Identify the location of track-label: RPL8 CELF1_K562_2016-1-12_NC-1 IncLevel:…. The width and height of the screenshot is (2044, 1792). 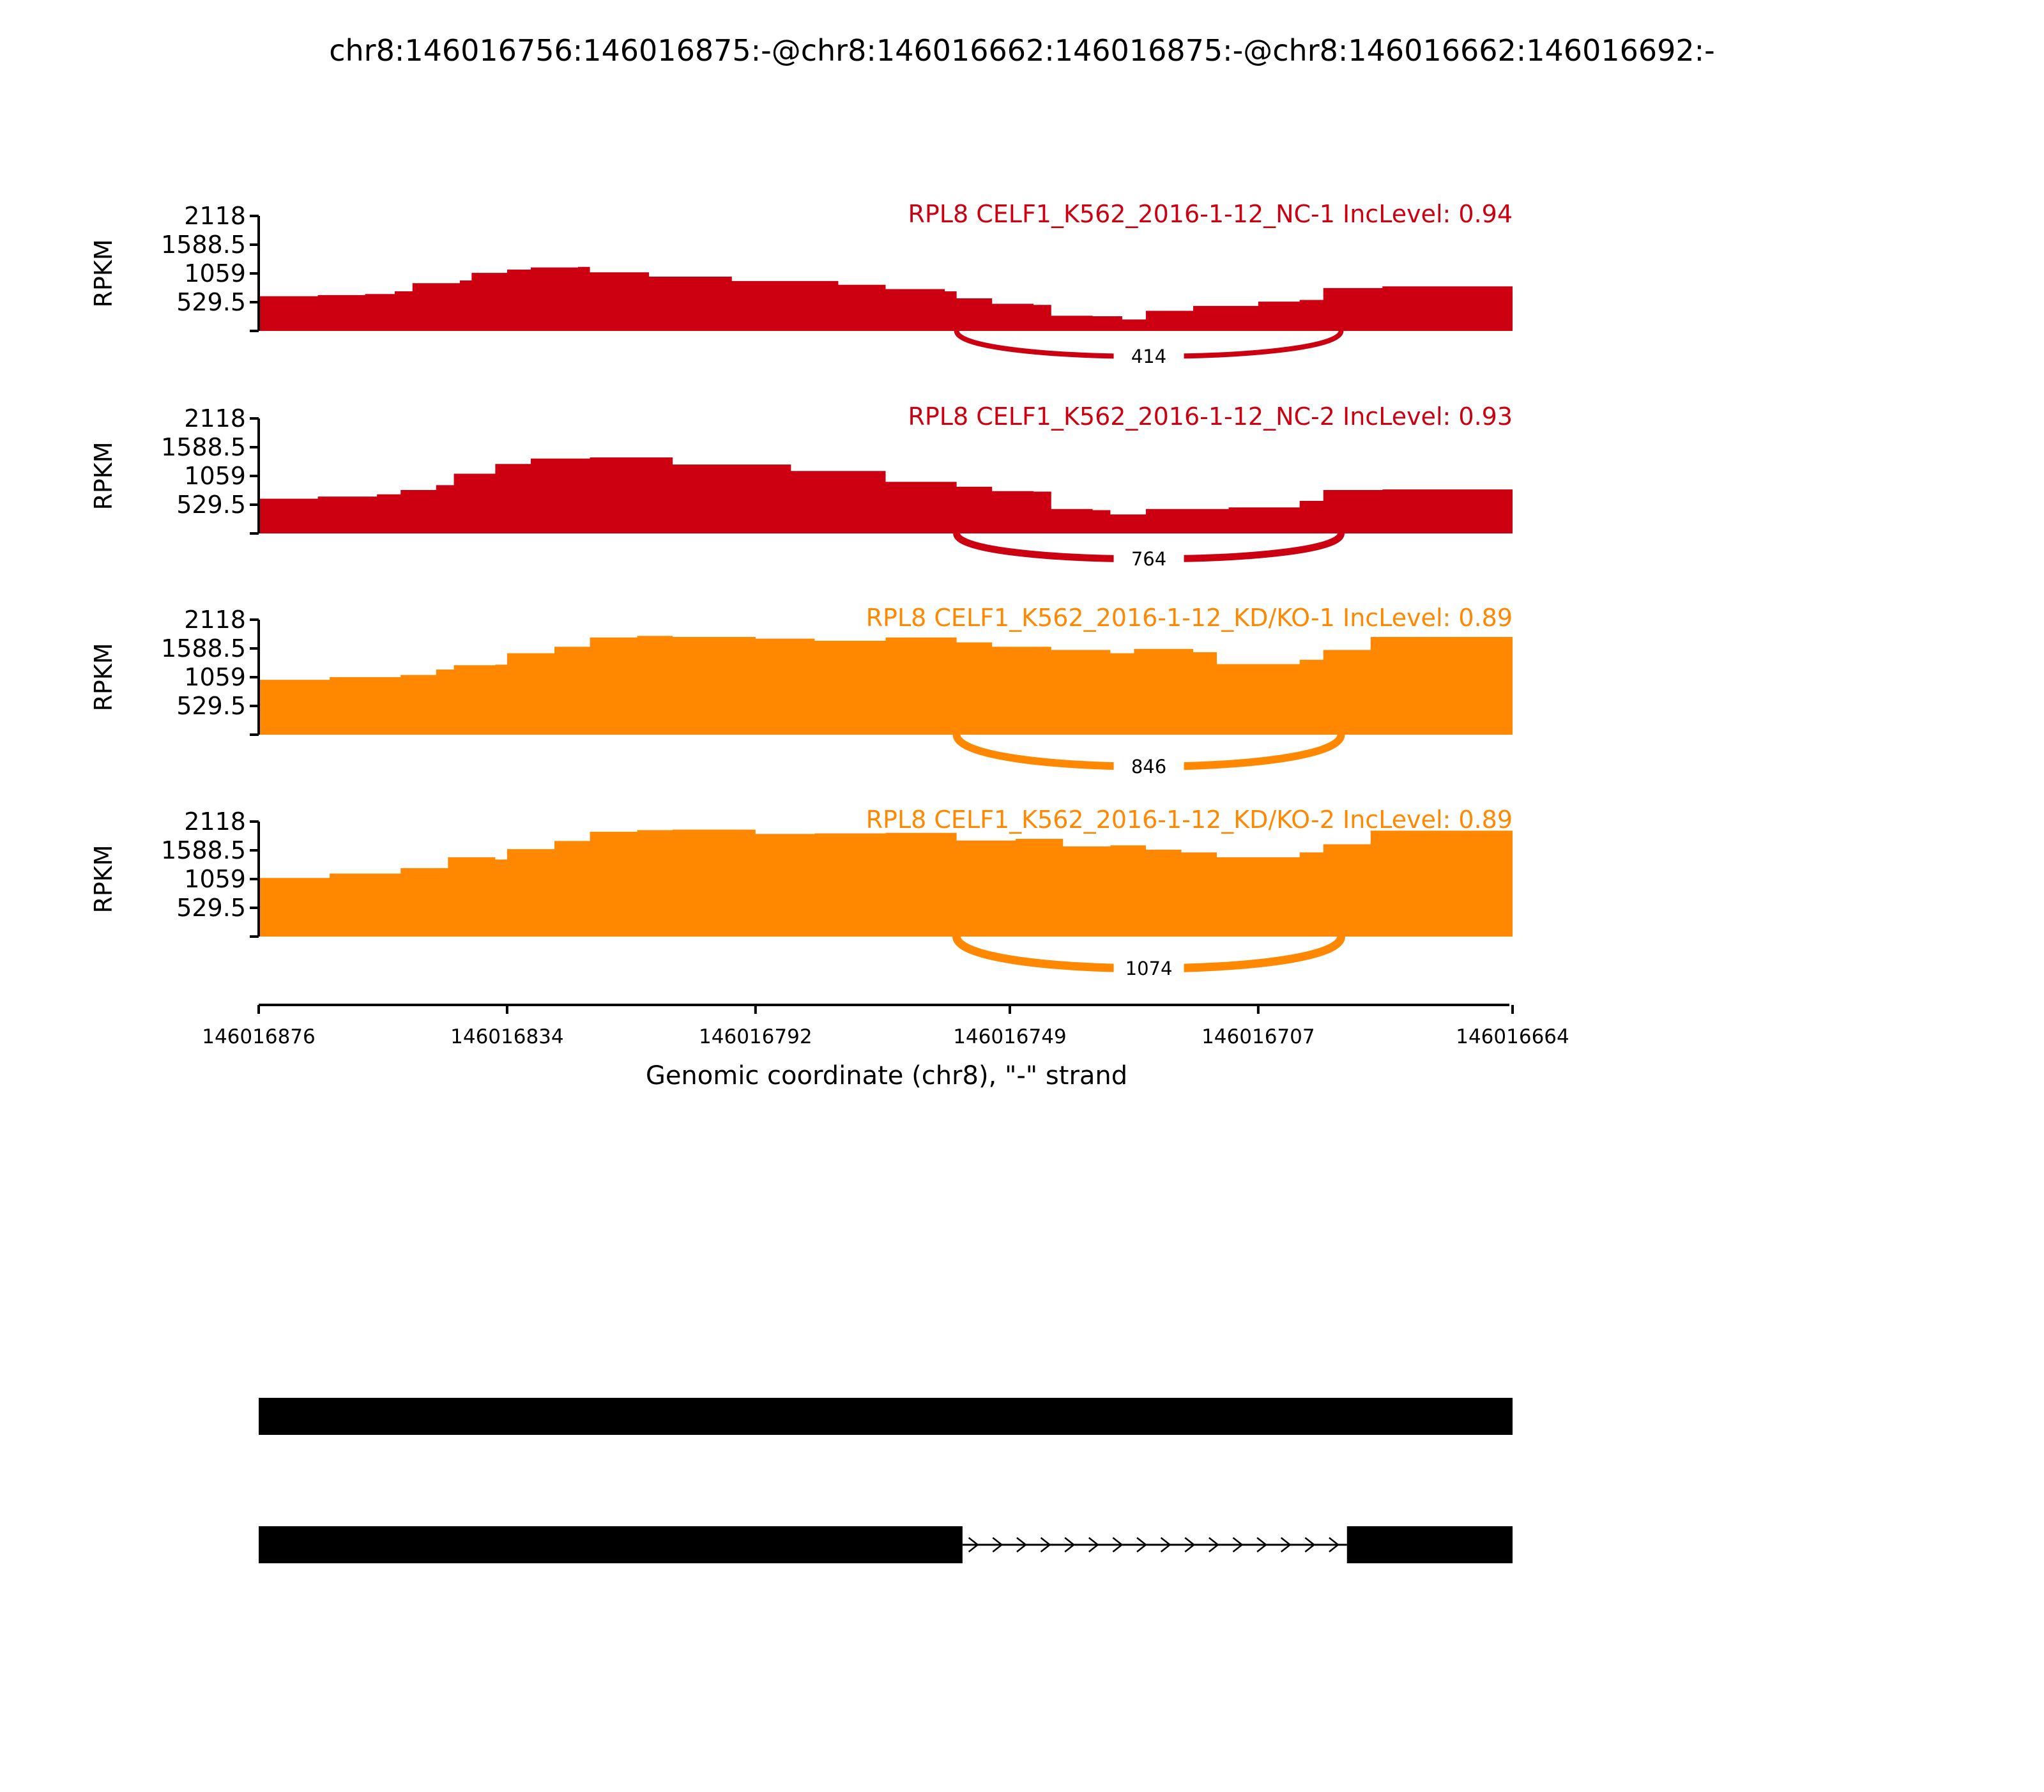
(1210, 214).